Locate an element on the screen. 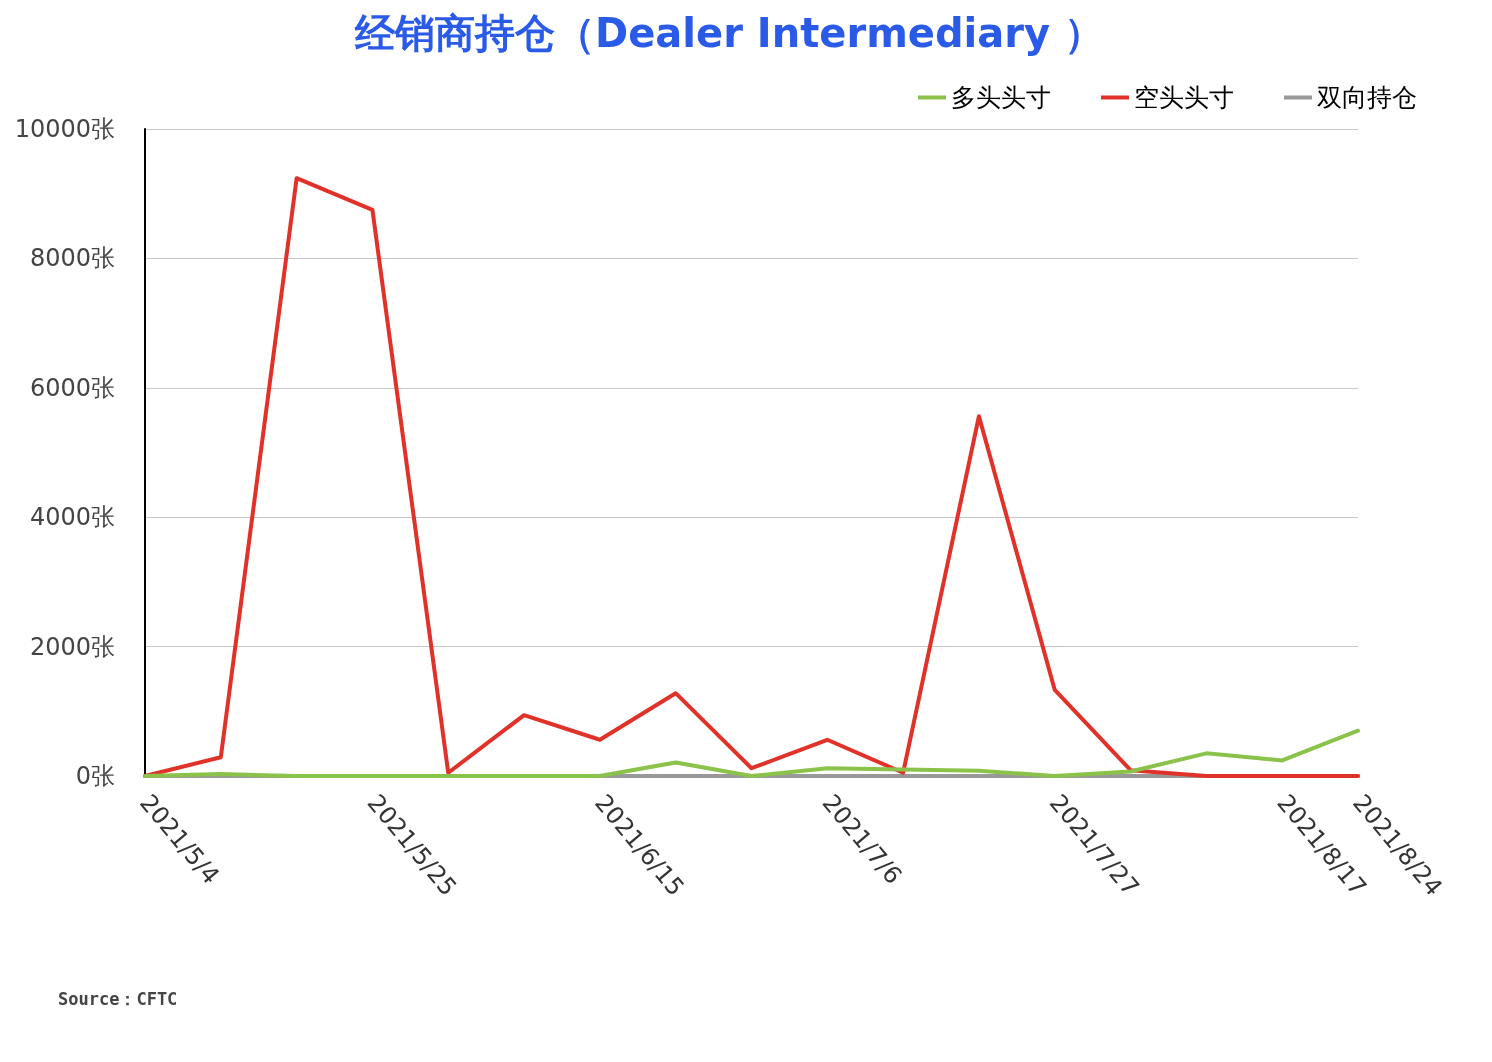  legend-label: 双向持仓 is located at coordinates (1367, 97).